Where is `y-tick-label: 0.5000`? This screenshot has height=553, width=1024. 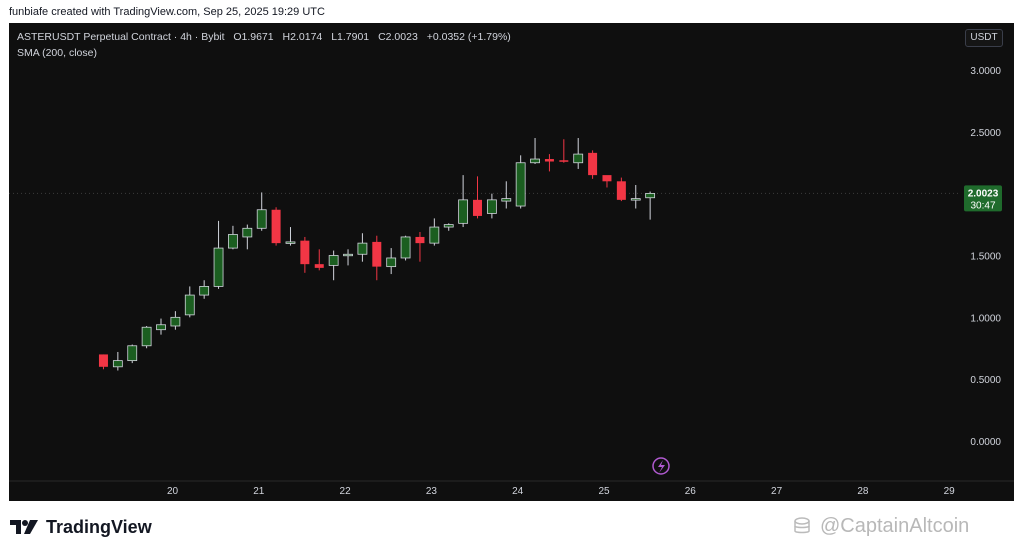 y-tick-label: 0.5000 is located at coordinates (985, 380).